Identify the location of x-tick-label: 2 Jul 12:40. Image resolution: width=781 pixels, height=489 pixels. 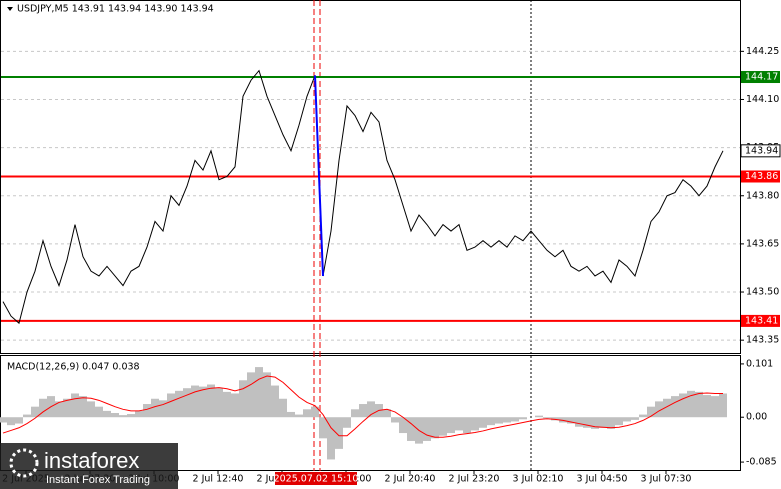
(218, 479).